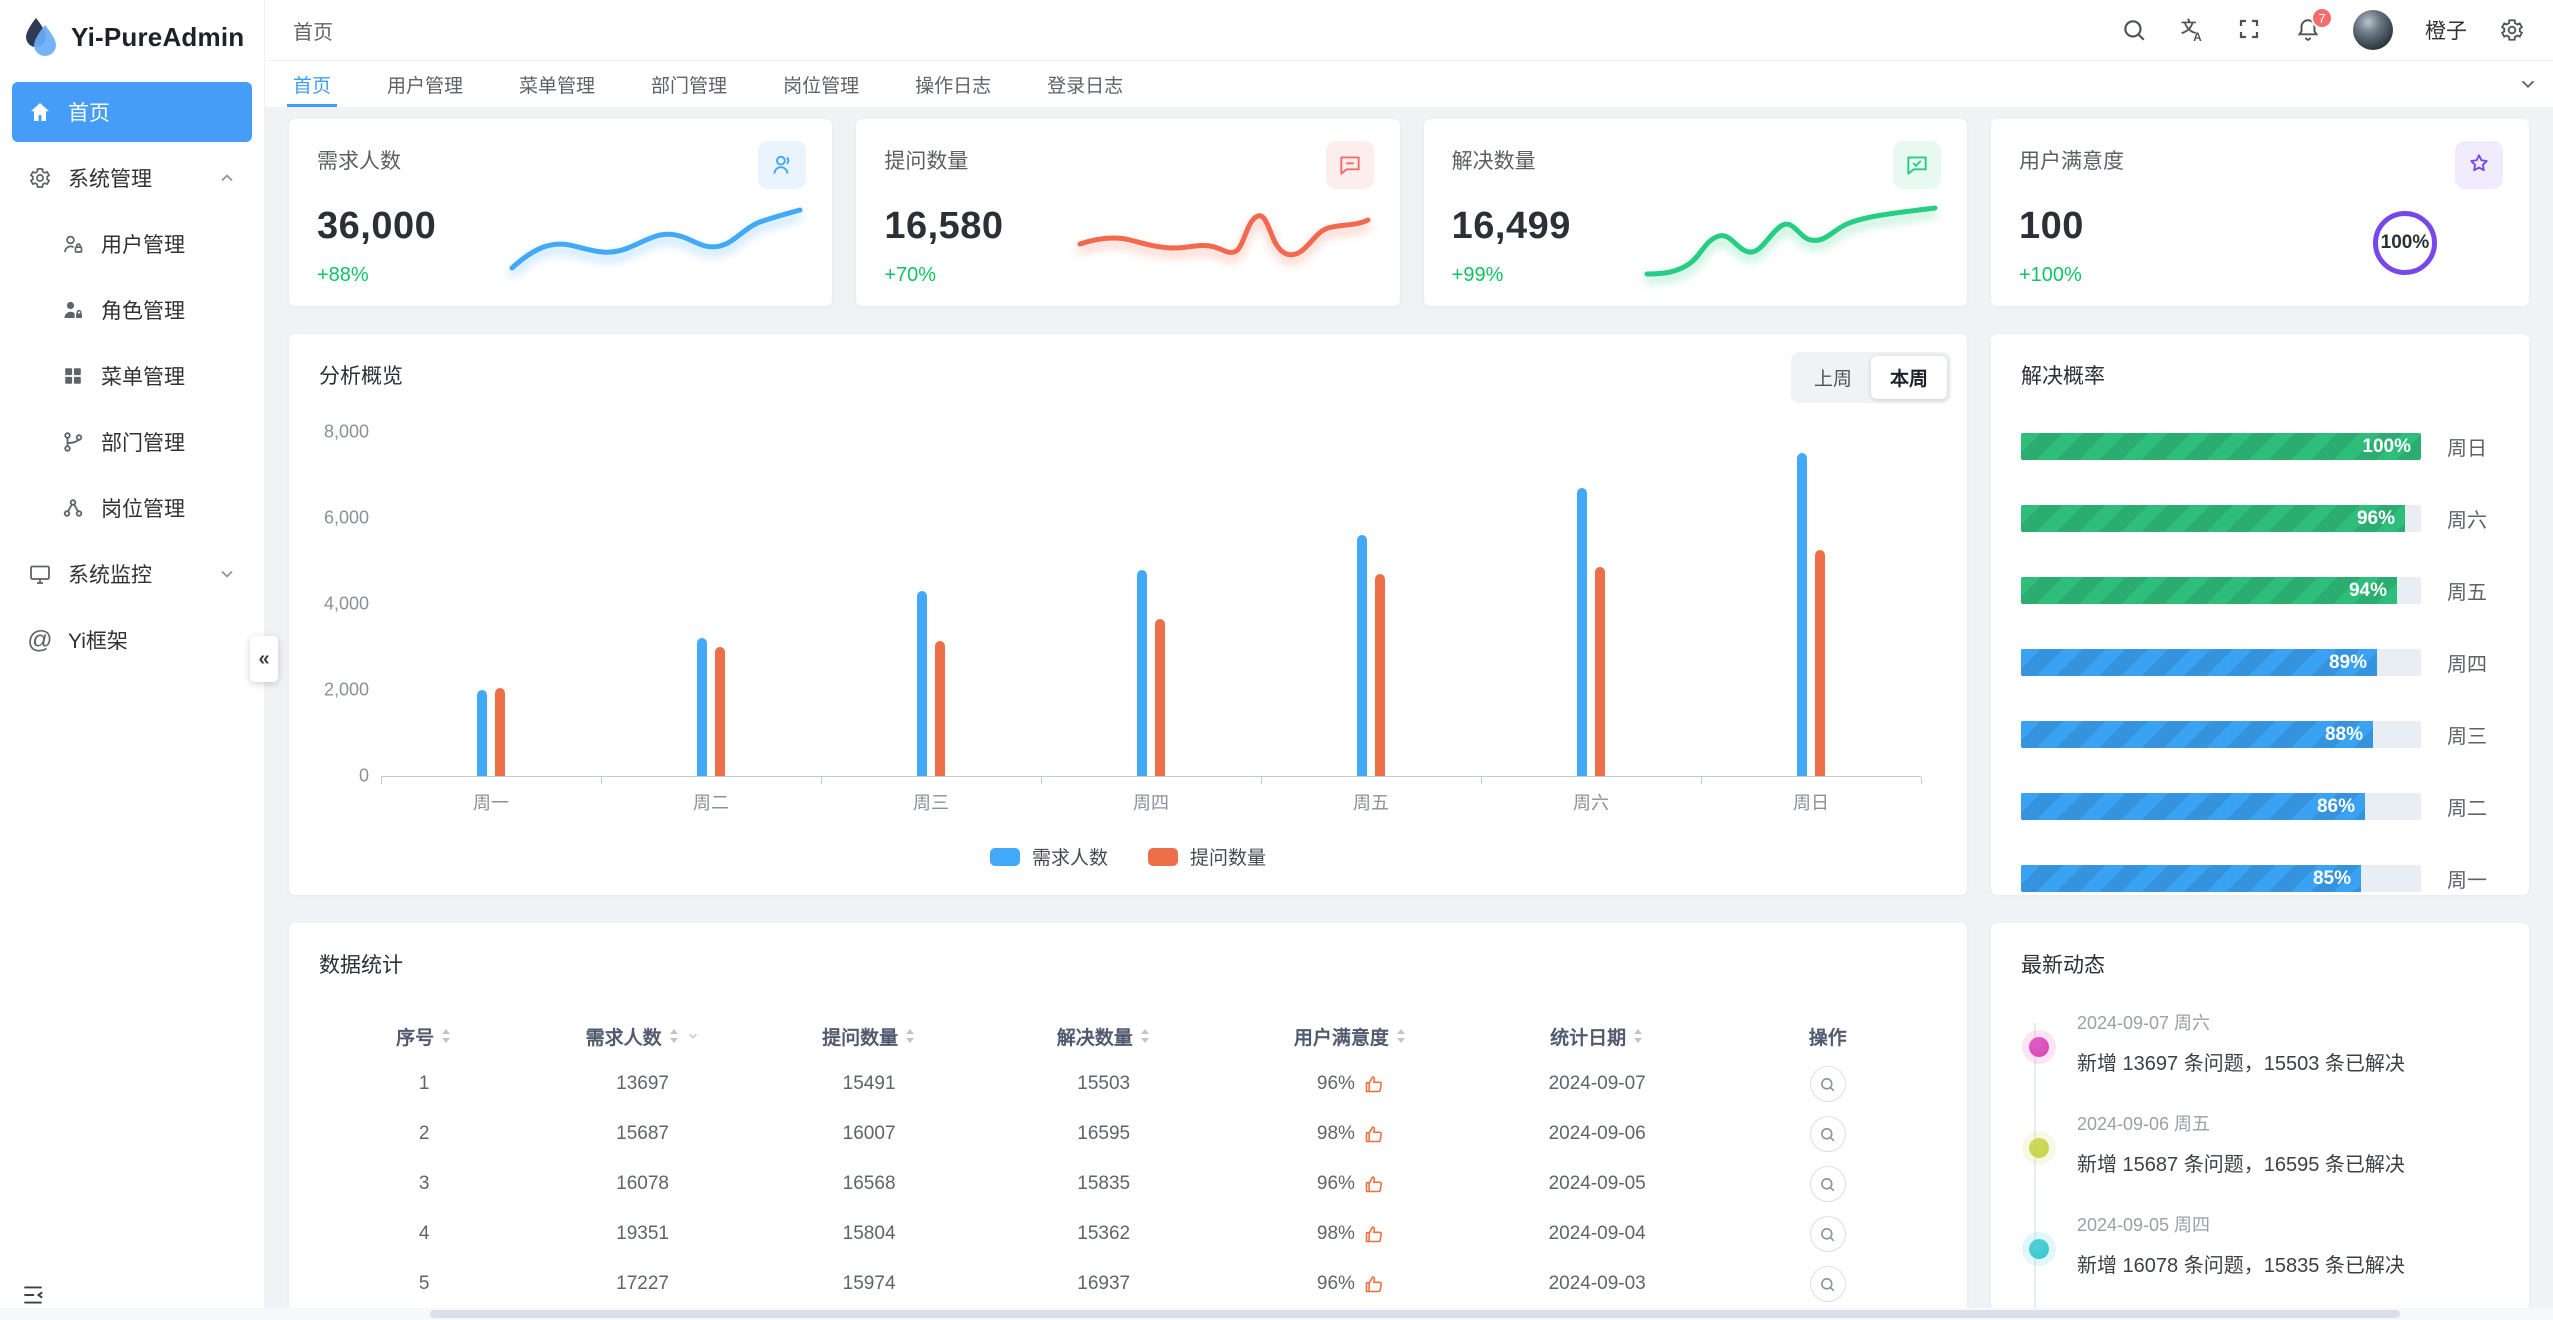  I want to click on column-header-satisfaction: 用户满意度, so click(1350, 1036).